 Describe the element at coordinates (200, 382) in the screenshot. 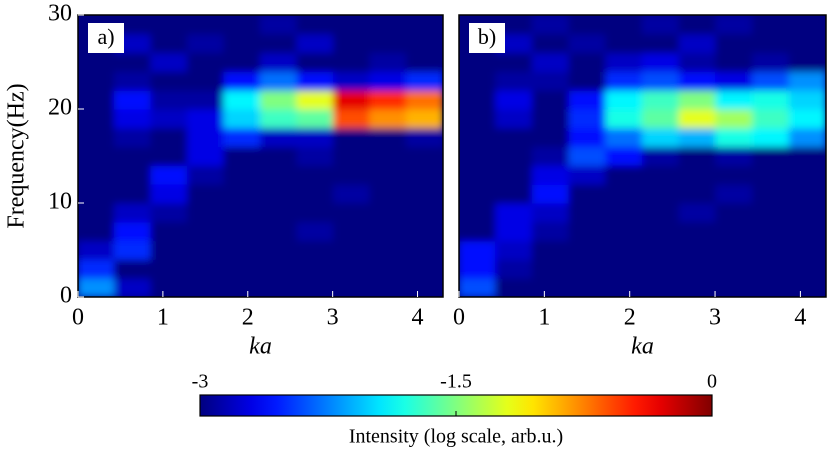

I see `colorbar-tick-label: -3` at that location.